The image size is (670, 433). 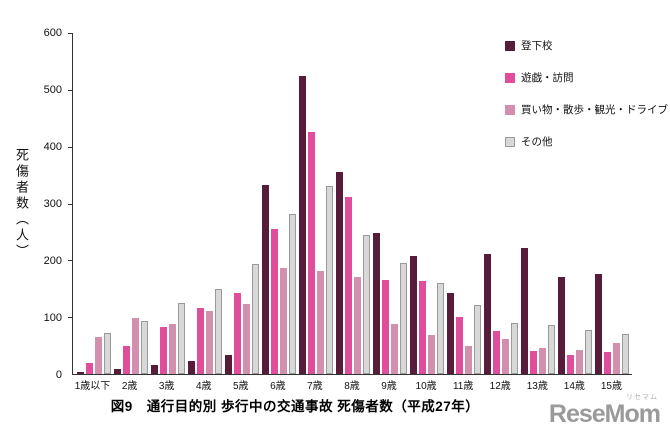 I want to click on y-tick-label: 100, so click(x=52, y=318).